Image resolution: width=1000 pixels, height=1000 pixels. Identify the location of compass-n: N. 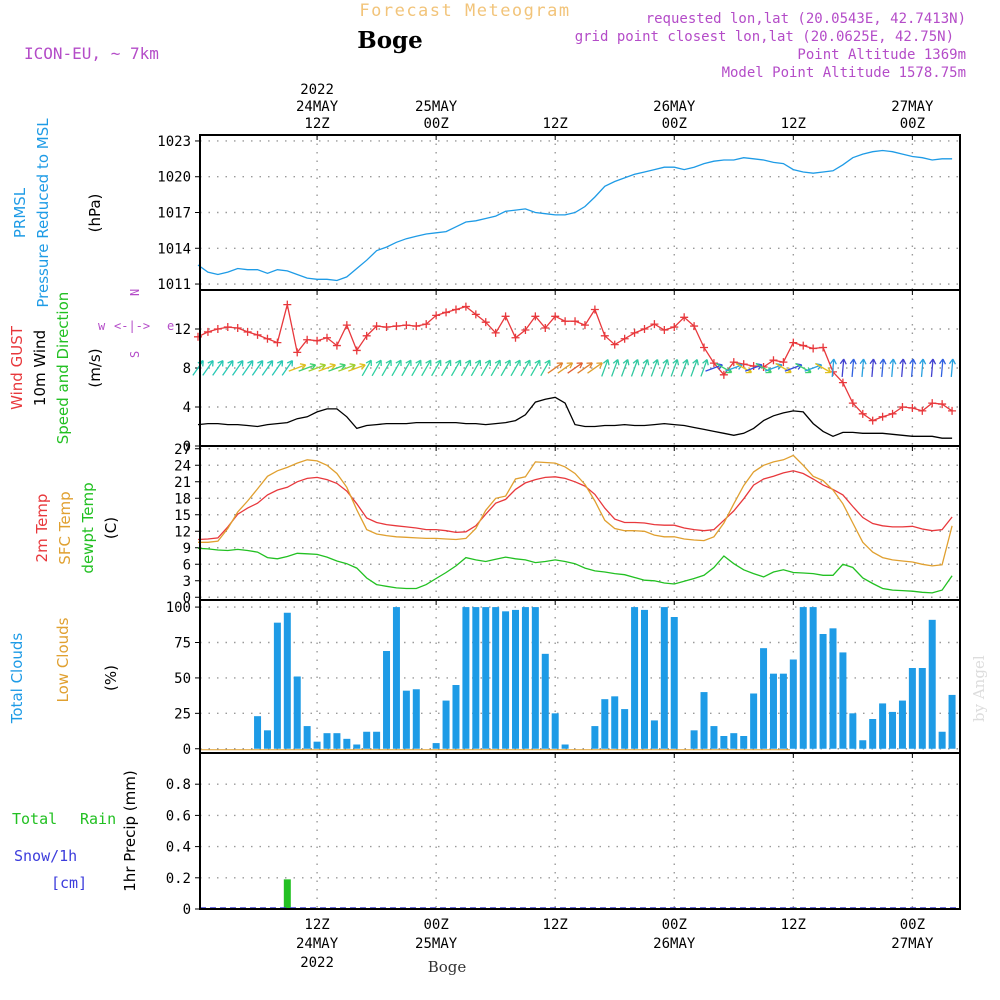
(135, 292).